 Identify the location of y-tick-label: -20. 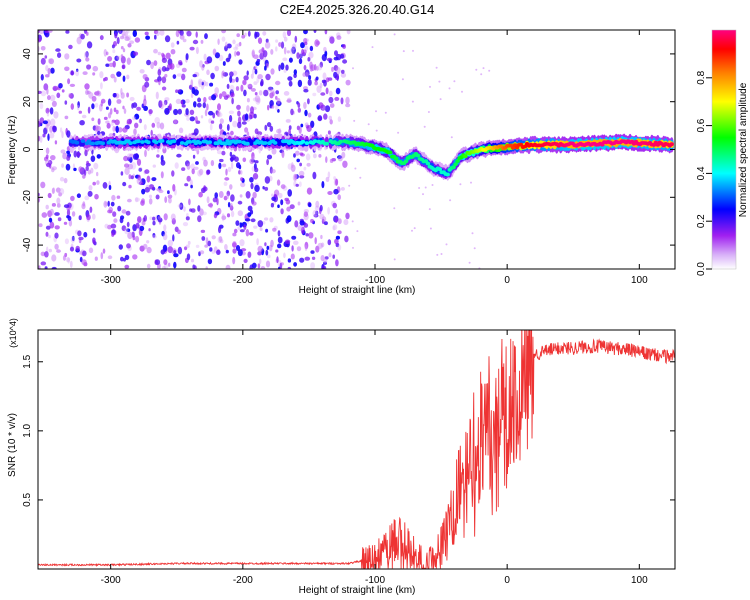
(27, 197).